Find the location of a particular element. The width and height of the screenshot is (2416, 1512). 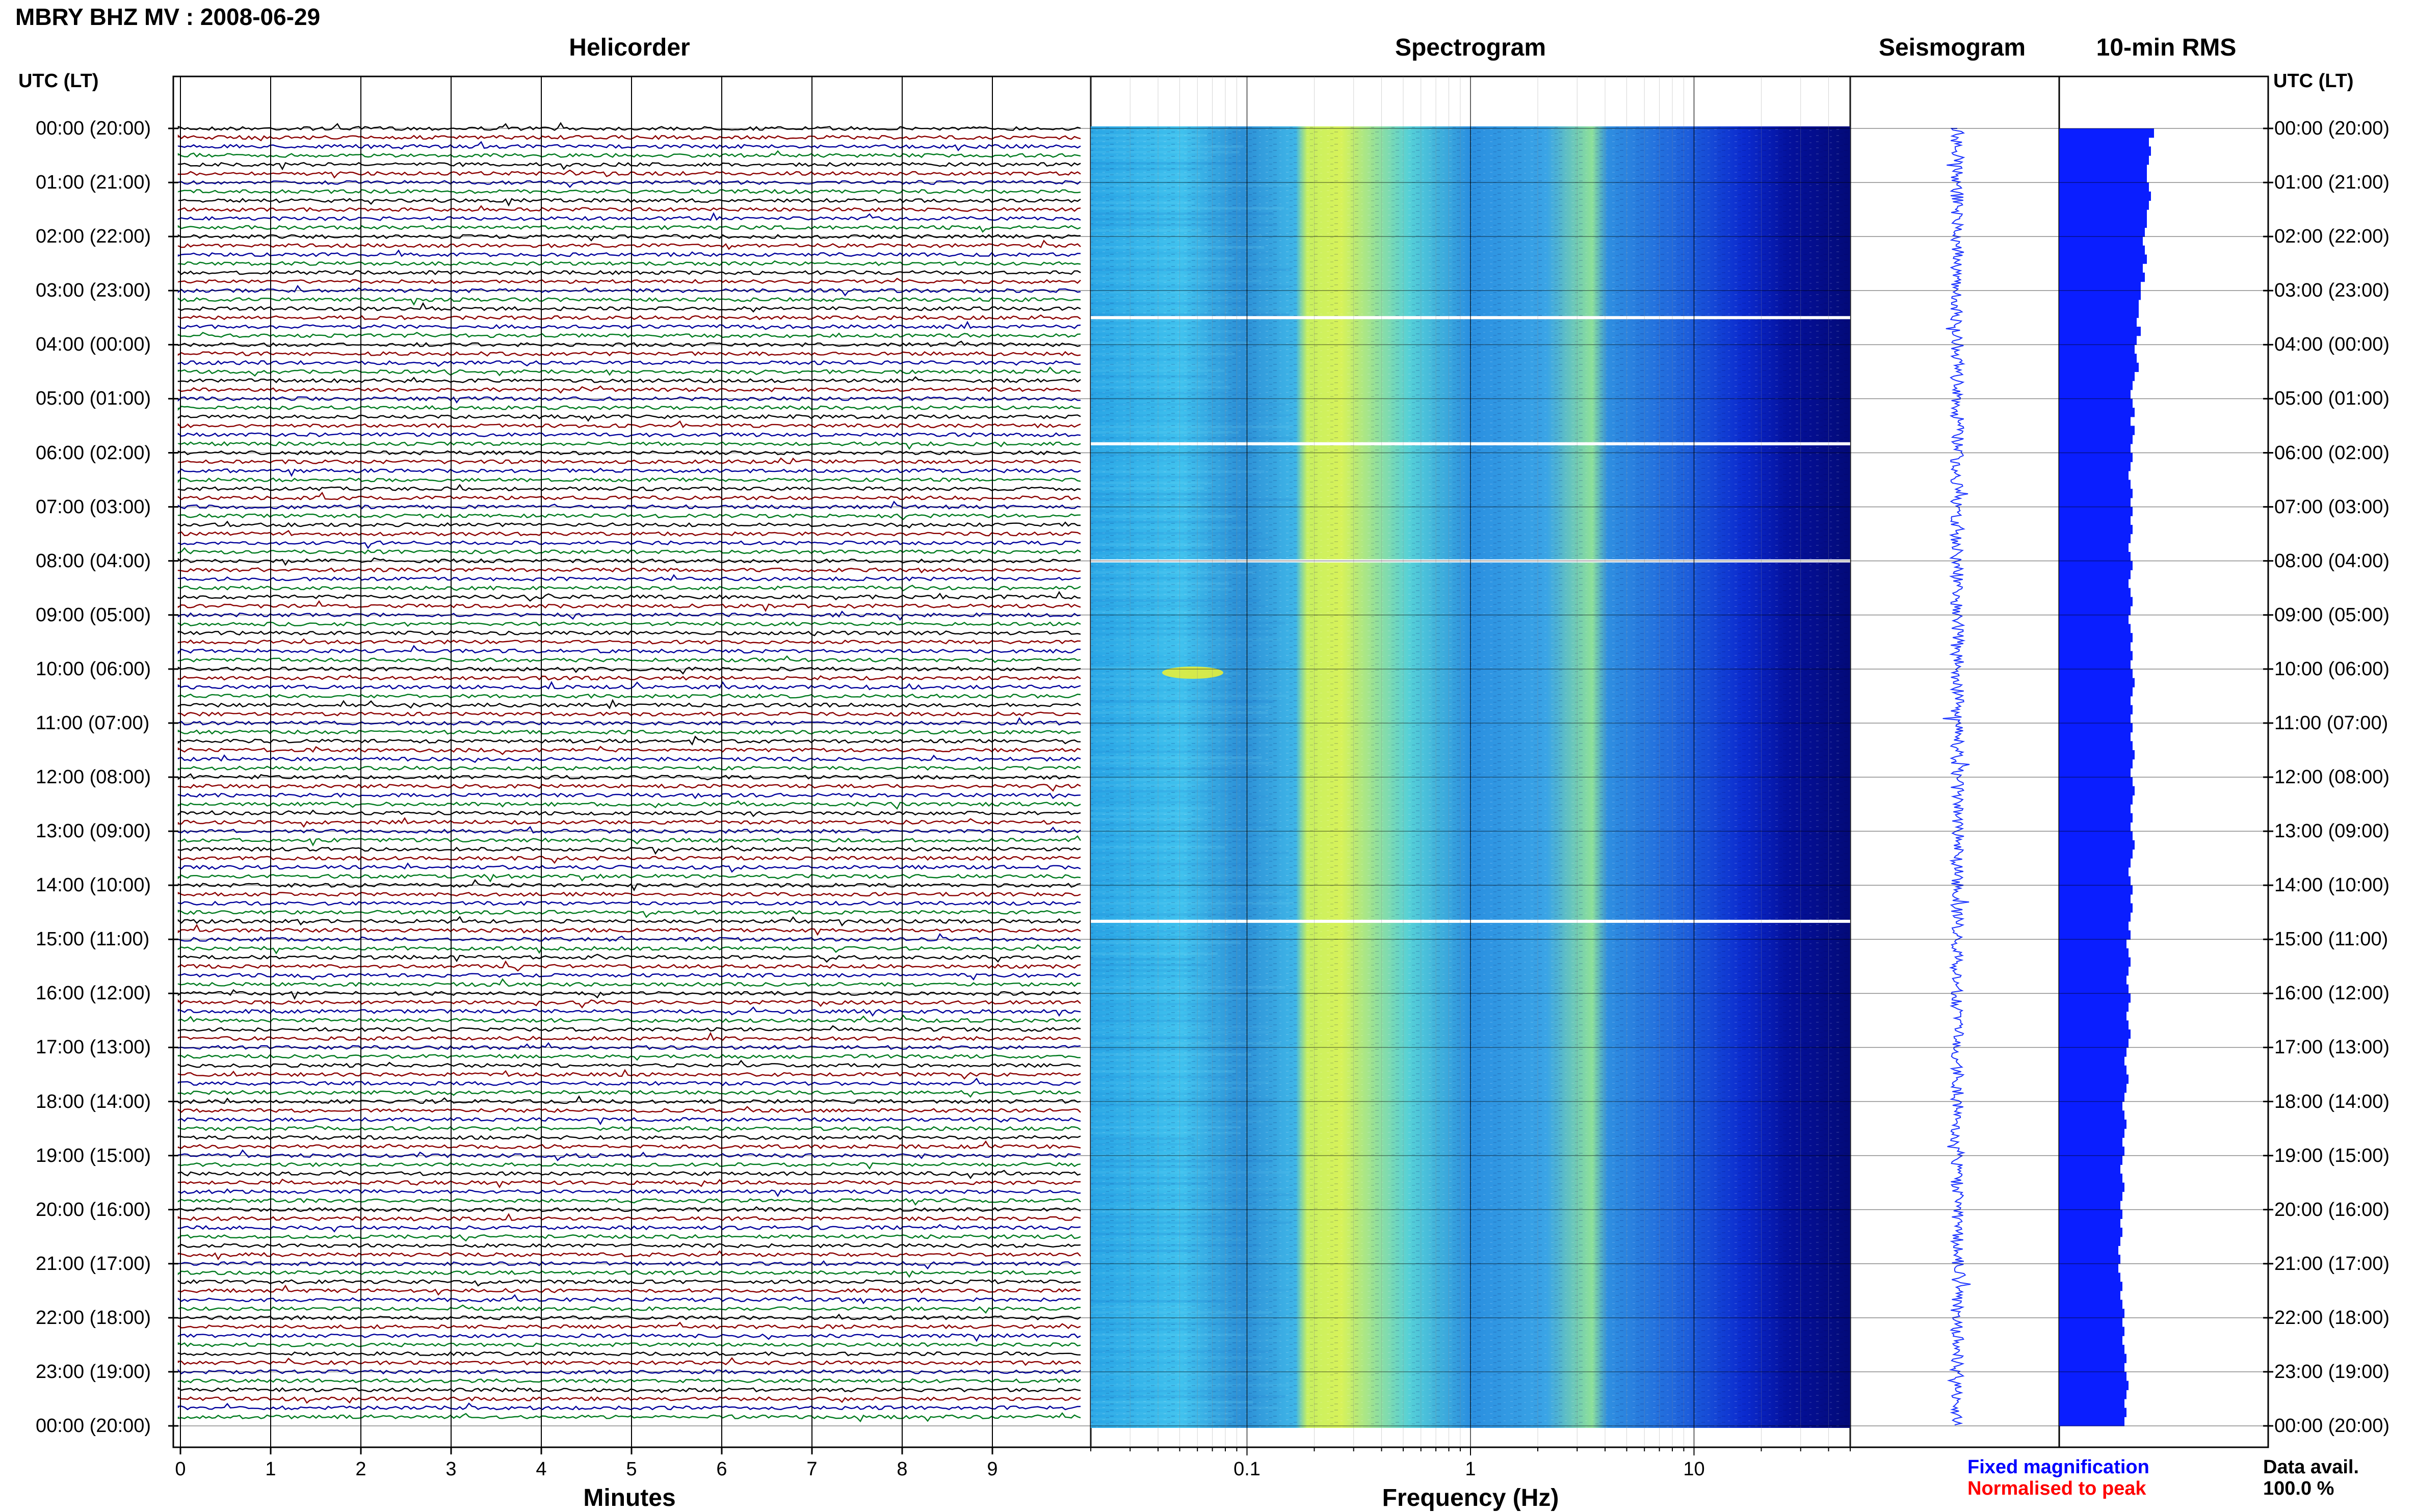

time-label-left: 09:00 (05:00) is located at coordinates (93, 615).